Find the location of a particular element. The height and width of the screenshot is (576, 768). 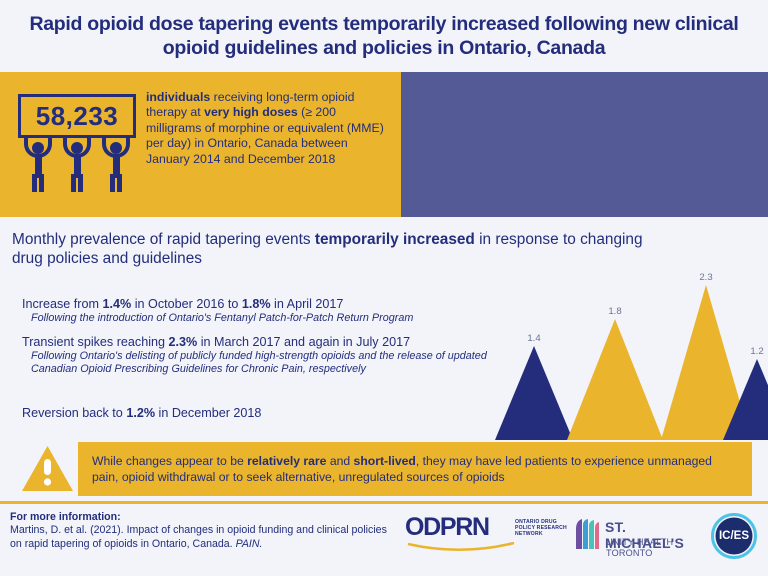

odprn-tagline: ONTARIO DRUG POLICY RESEARCH NETWORK is located at coordinates (541, 528).